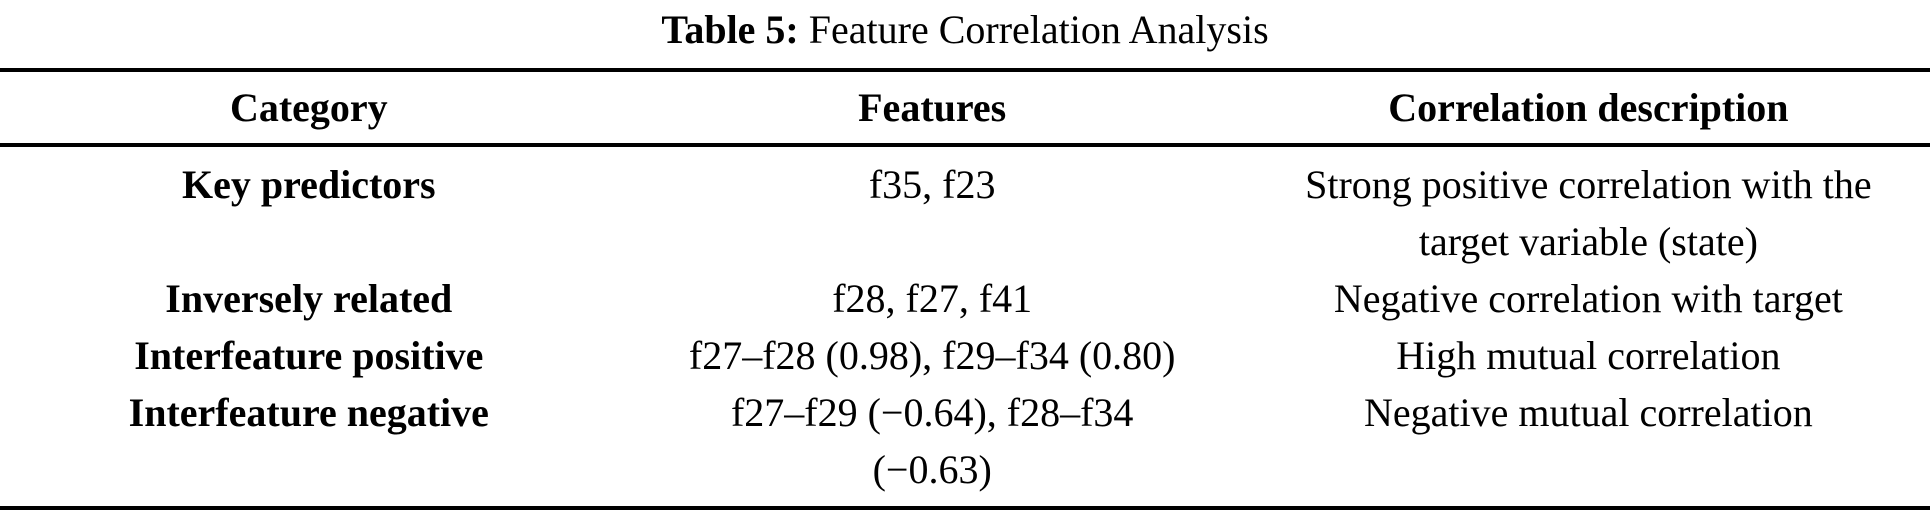 The height and width of the screenshot is (513, 1930). What do you see at coordinates (932, 355) in the screenshot?
I see `features-cell: f27–f28 (0.98), f29–f34 (0.80)` at bounding box center [932, 355].